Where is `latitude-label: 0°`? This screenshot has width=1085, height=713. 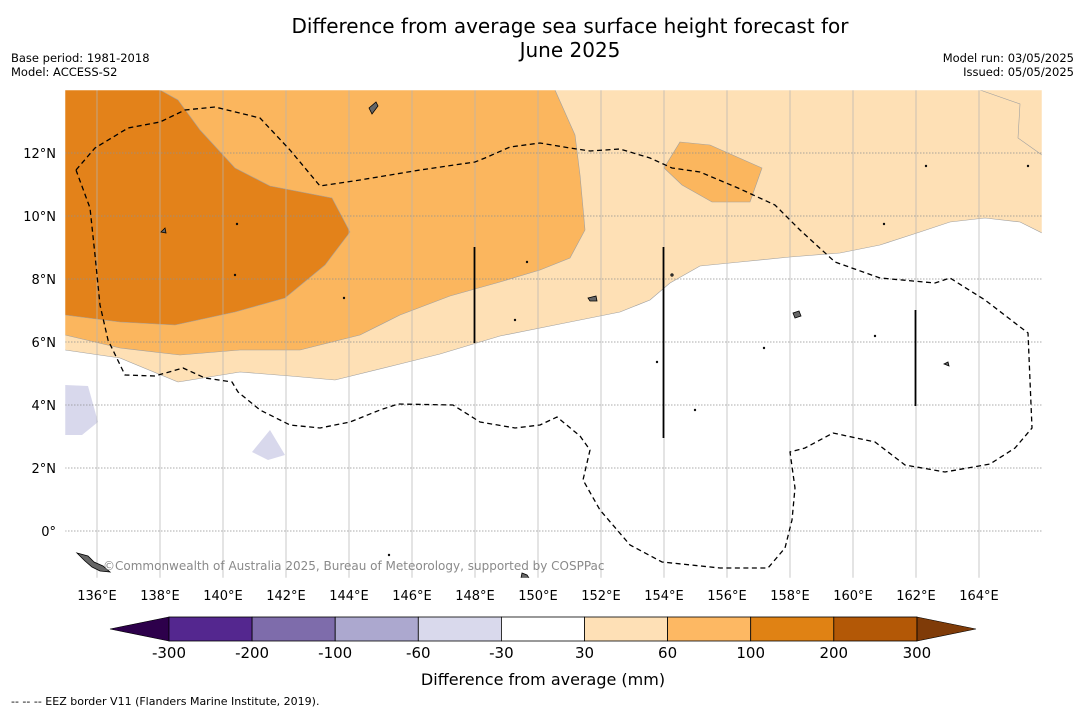
latitude-label: 0° is located at coordinates (48, 532).